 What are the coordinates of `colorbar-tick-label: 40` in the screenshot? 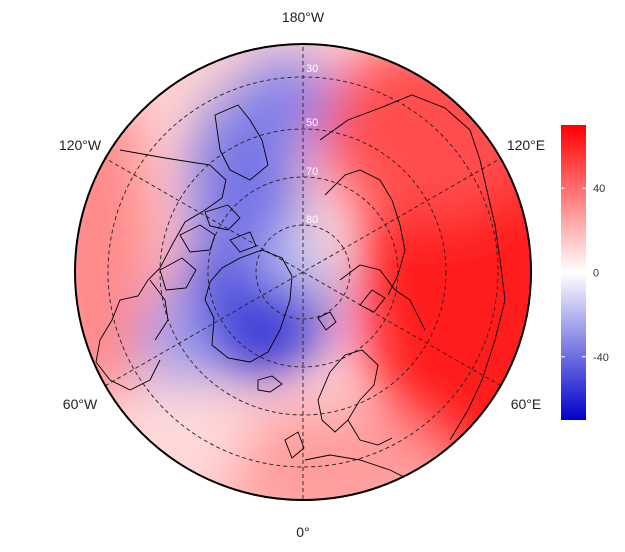 It's located at (599, 189).